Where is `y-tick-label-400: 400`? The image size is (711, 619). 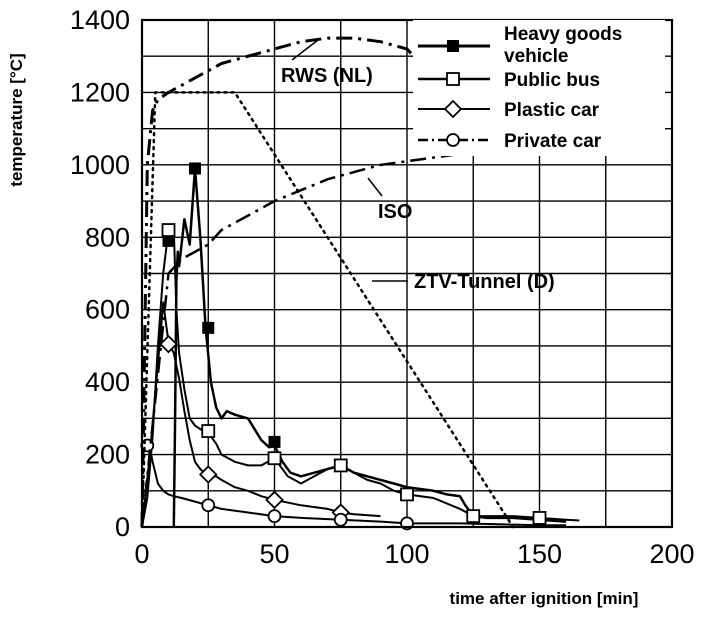
y-tick-label-400: 400 is located at coordinates (107, 382).